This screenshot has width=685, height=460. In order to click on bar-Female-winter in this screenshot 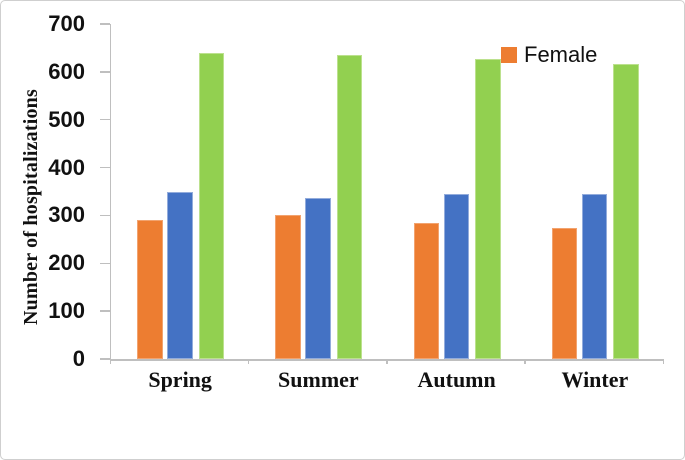, I will do `click(564, 293)`.